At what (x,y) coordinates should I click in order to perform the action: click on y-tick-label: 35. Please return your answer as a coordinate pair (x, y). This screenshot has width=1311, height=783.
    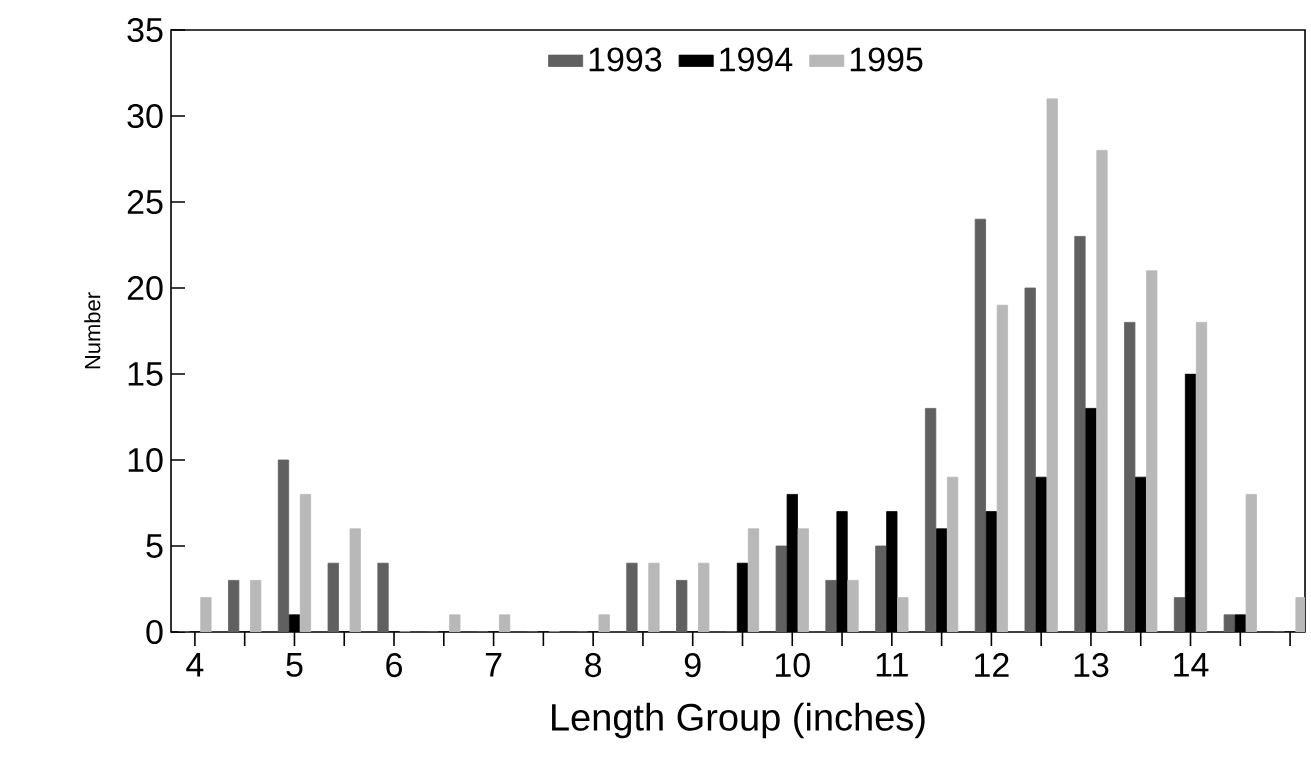
    Looking at the image, I should click on (145, 30).